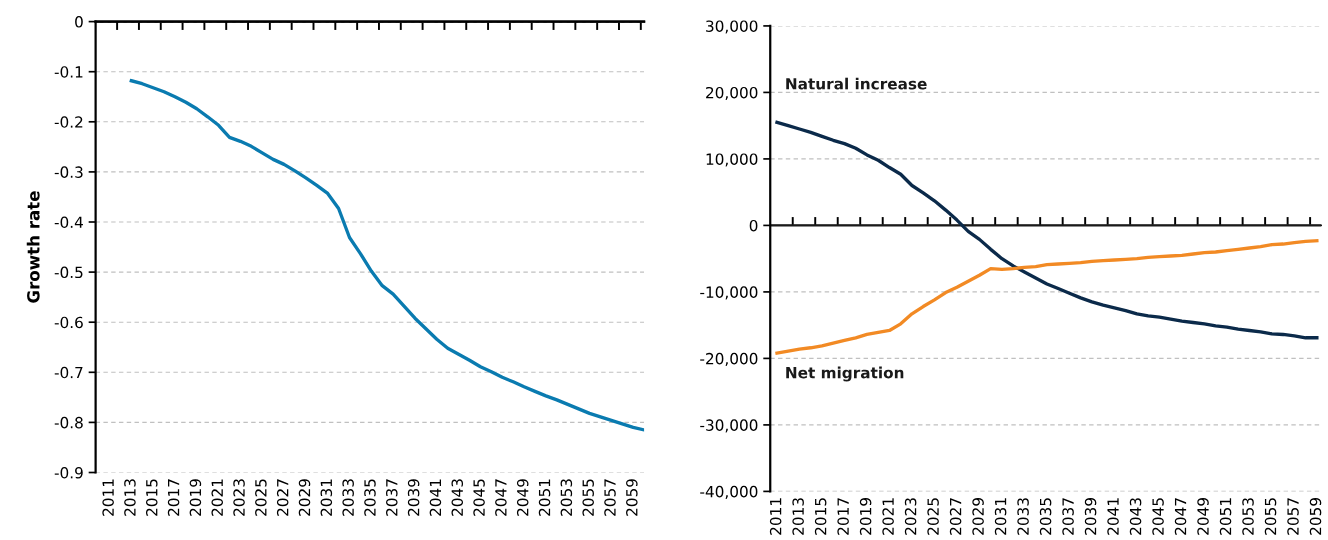 This screenshot has height=540, width=1328. What do you see at coordinates (68, 422) in the screenshot?
I see `y-tick-label: -0.8` at bounding box center [68, 422].